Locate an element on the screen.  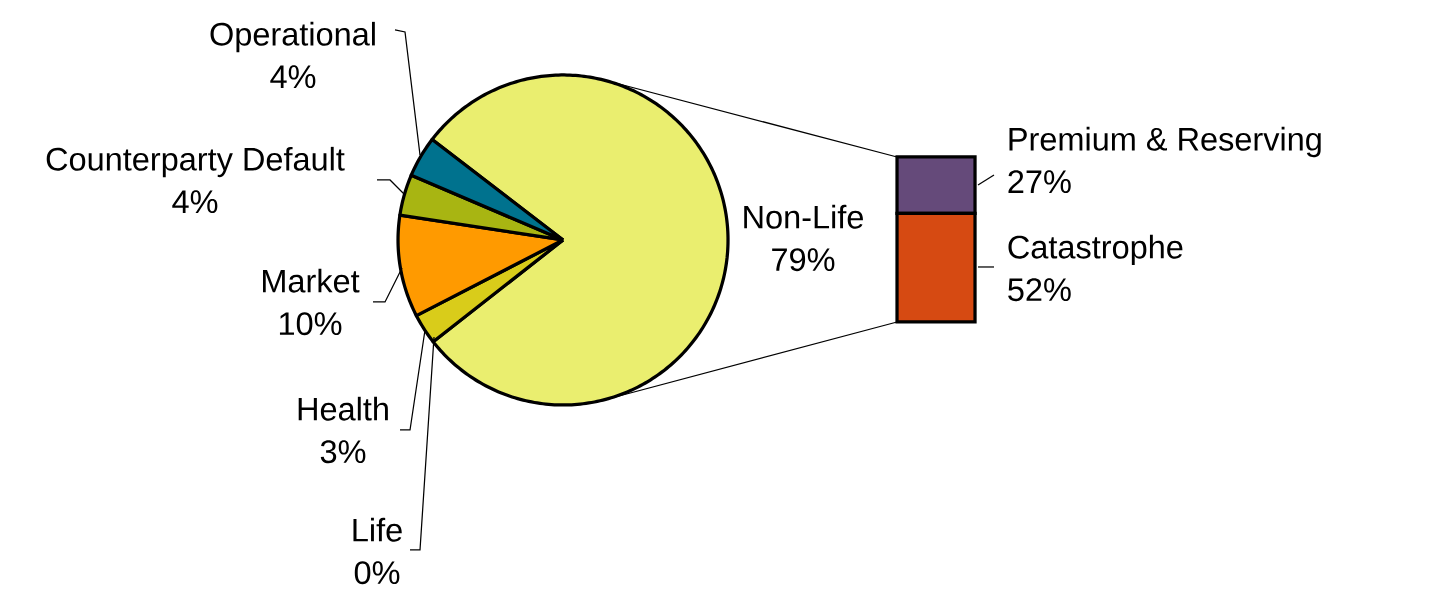
slice-label: Non-Life is located at coordinates (803, 216).